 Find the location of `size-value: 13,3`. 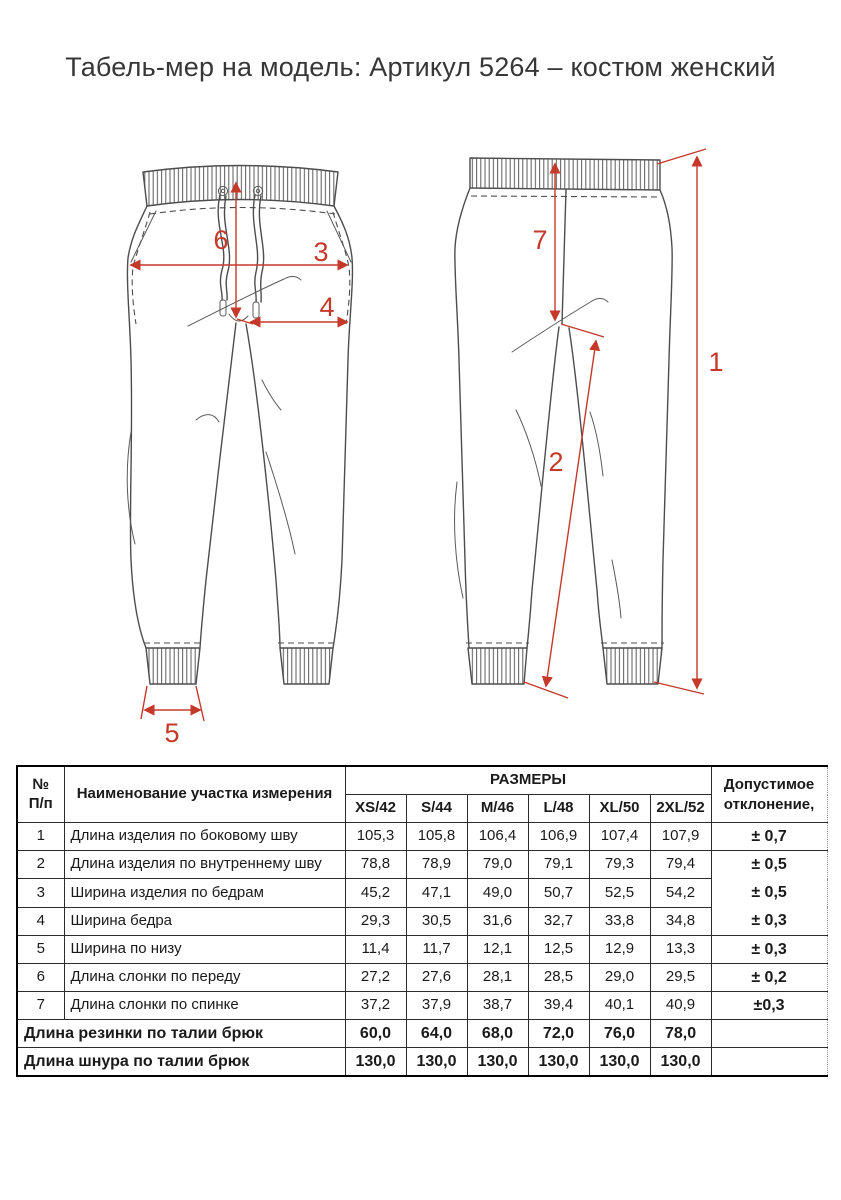

size-value: 13,3 is located at coordinates (680, 949).